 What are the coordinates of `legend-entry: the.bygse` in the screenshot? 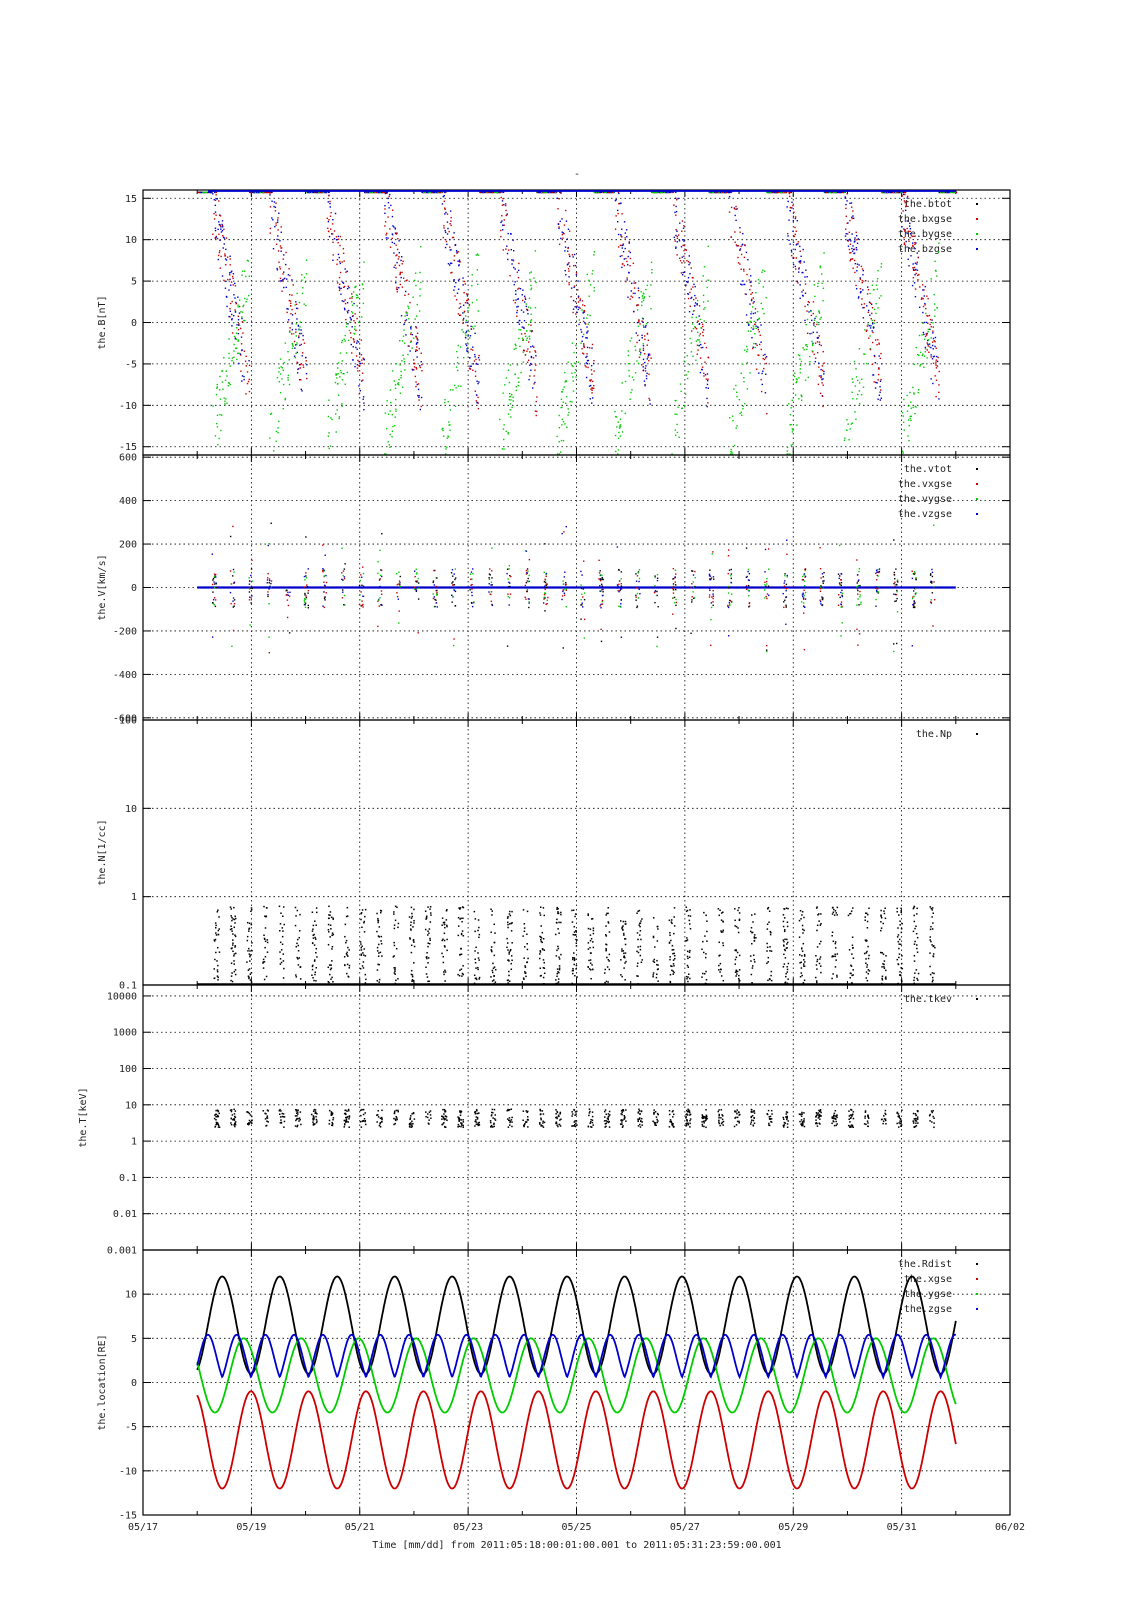 It's located at (925, 234).